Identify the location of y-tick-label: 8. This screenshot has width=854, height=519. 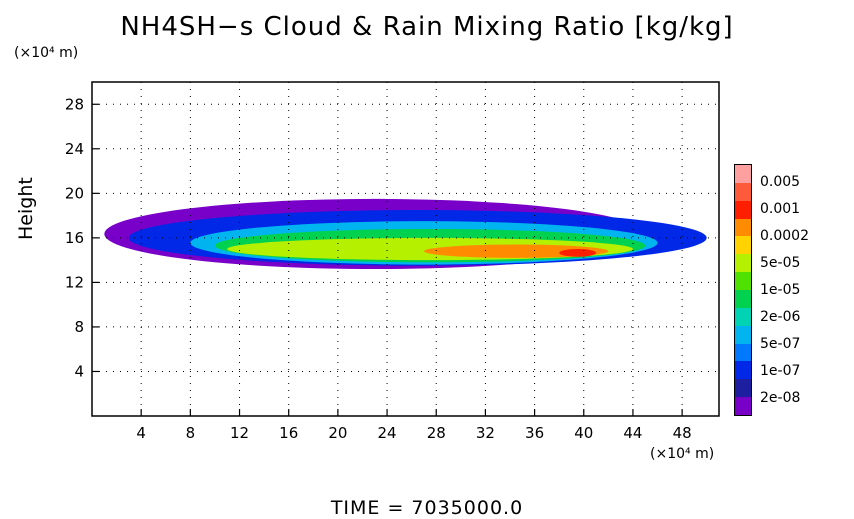
(79, 327).